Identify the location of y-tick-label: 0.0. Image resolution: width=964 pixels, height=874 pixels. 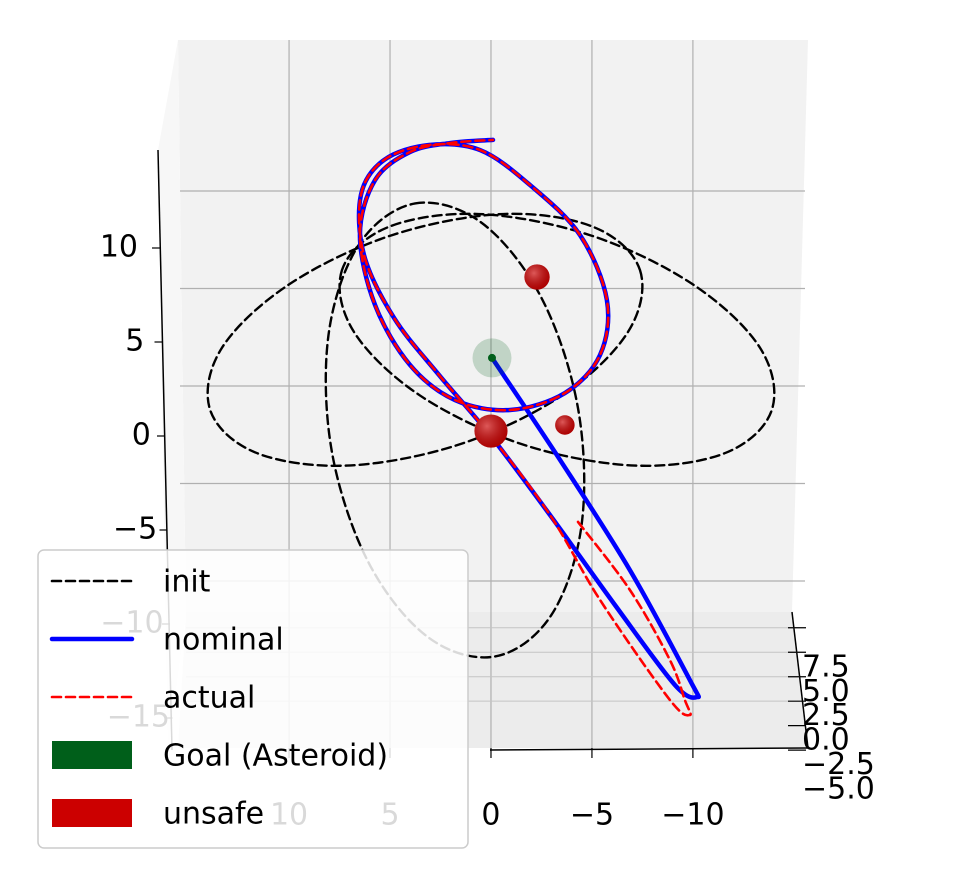
(826, 740).